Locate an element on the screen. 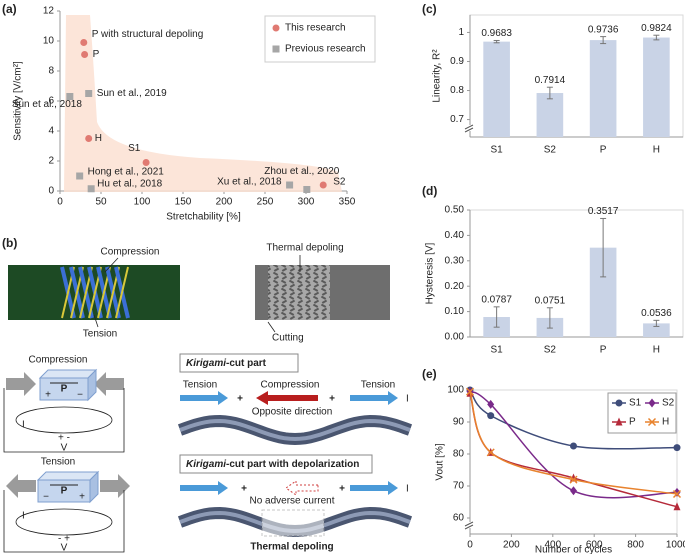 This screenshot has height=554, width=685. value-label: 0.9824 is located at coordinates (656, 28).